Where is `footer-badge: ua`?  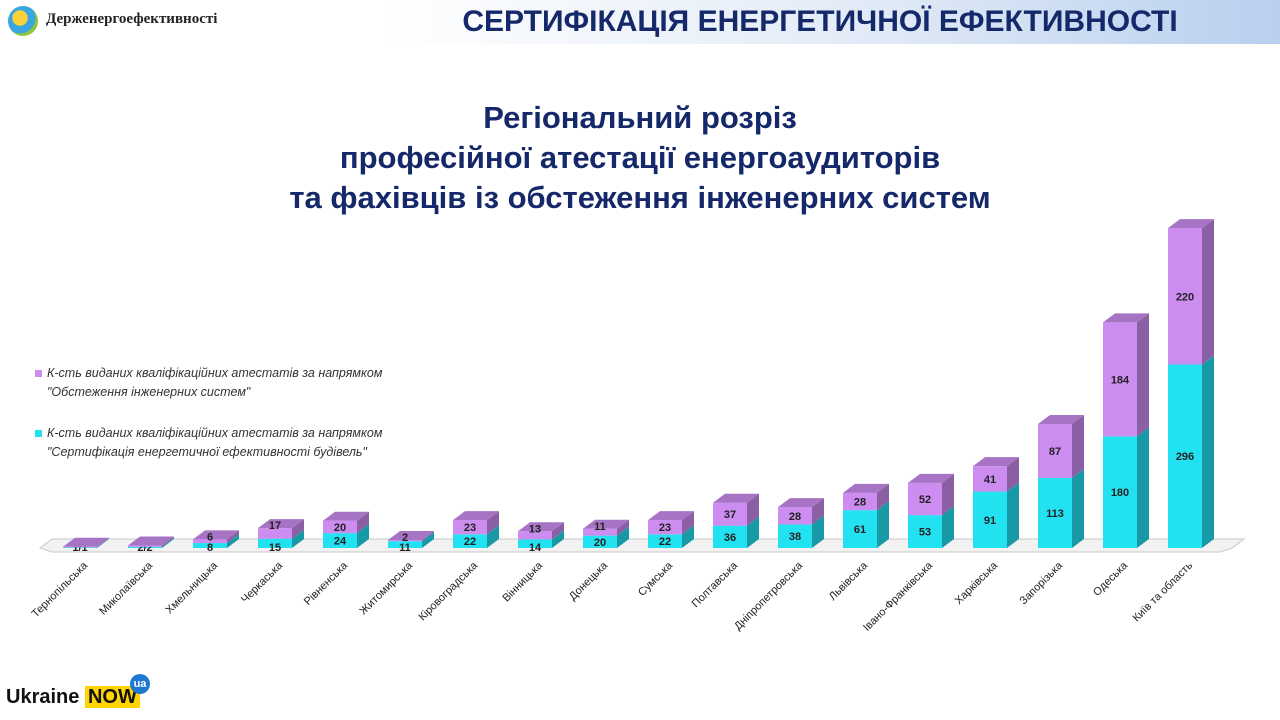 footer-badge: ua is located at coordinates (140, 684).